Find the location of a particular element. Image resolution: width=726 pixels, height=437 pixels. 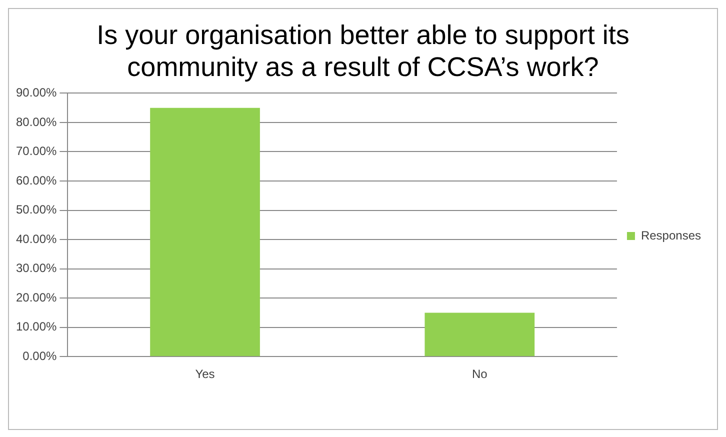

y-tick-label: 10.00% is located at coordinates (37, 327).